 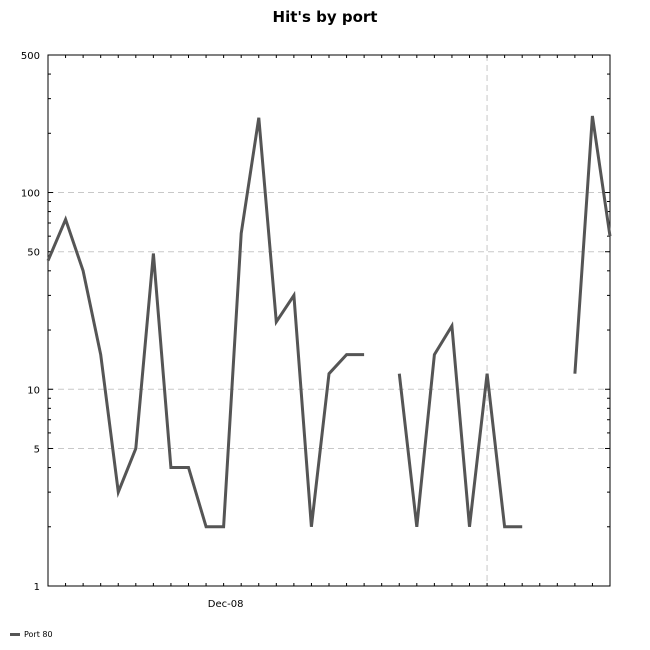 What do you see at coordinates (30, 194) in the screenshot?
I see `y-tick-label: 100` at bounding box center [30, 194].